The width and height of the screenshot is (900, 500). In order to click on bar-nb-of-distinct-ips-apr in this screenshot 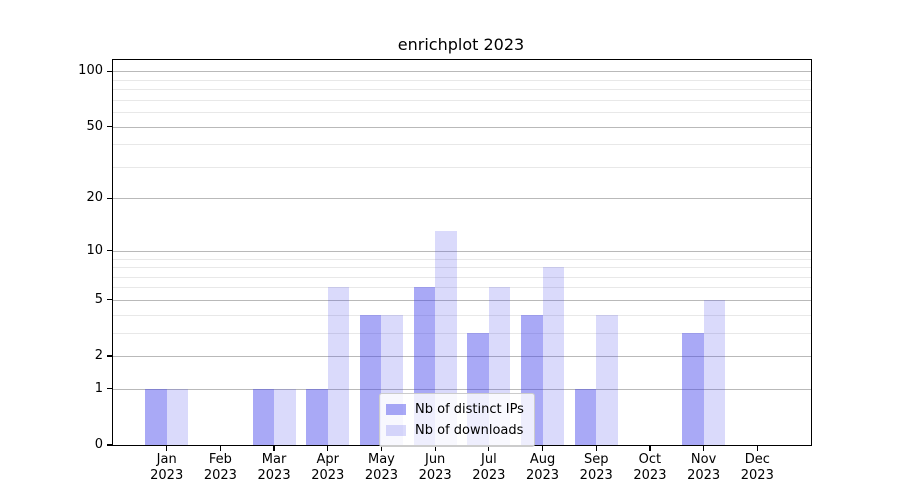, I will do `click(317, 416)`.